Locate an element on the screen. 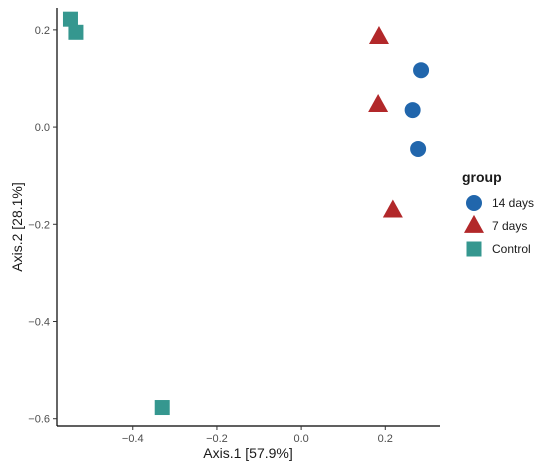 This screenshot has width=550, height=474. x-axis-title: Axis.1 [57.9%] is located at coordinates (248, 453).